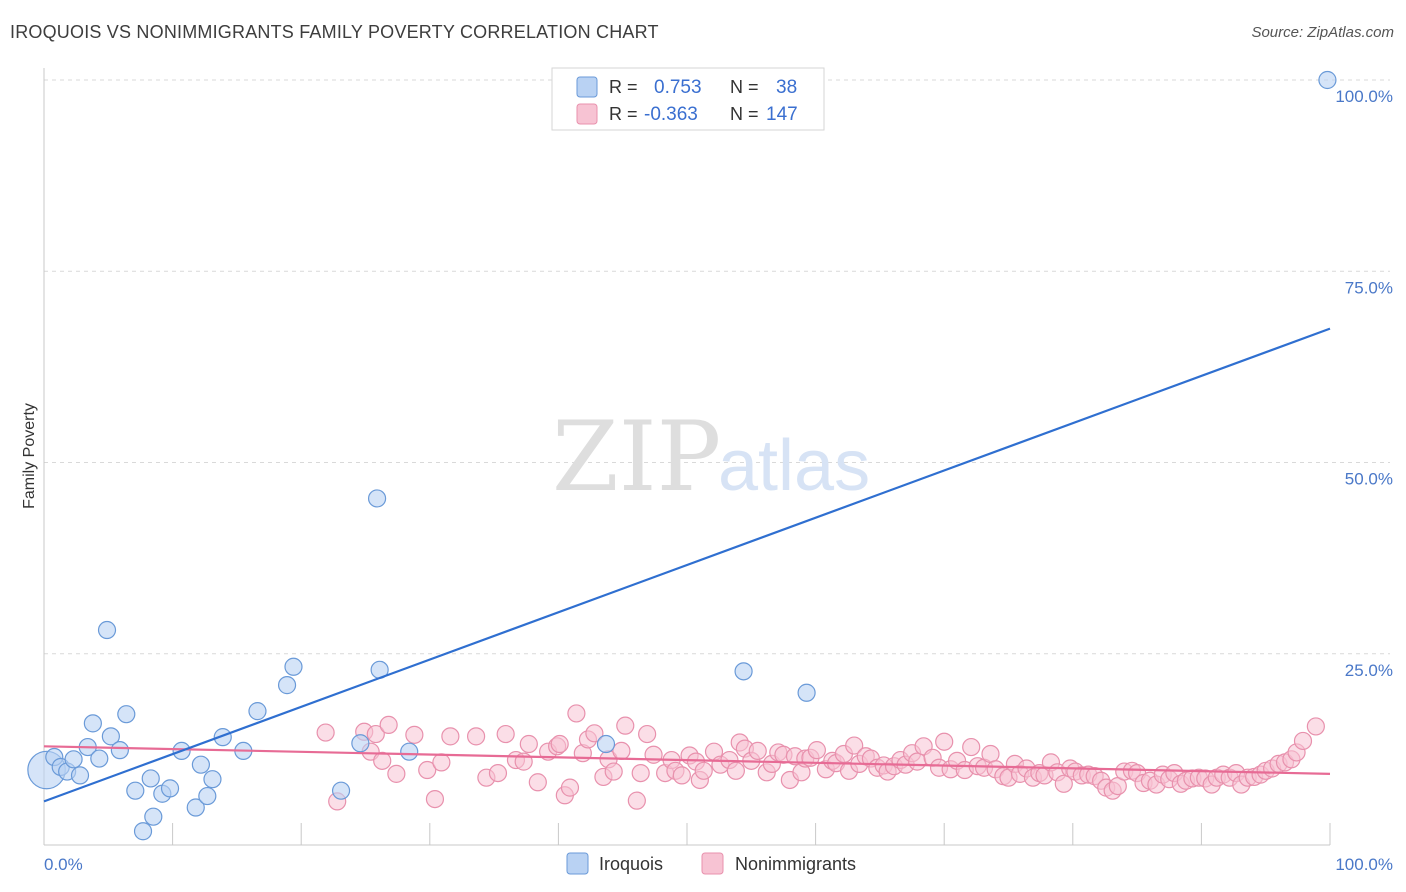 This screenshot has height=892, width=1406. Describe the element at coordinates (623, 114) in the screenshot. I see `nonimmigrants-r-label: R =` at that location.